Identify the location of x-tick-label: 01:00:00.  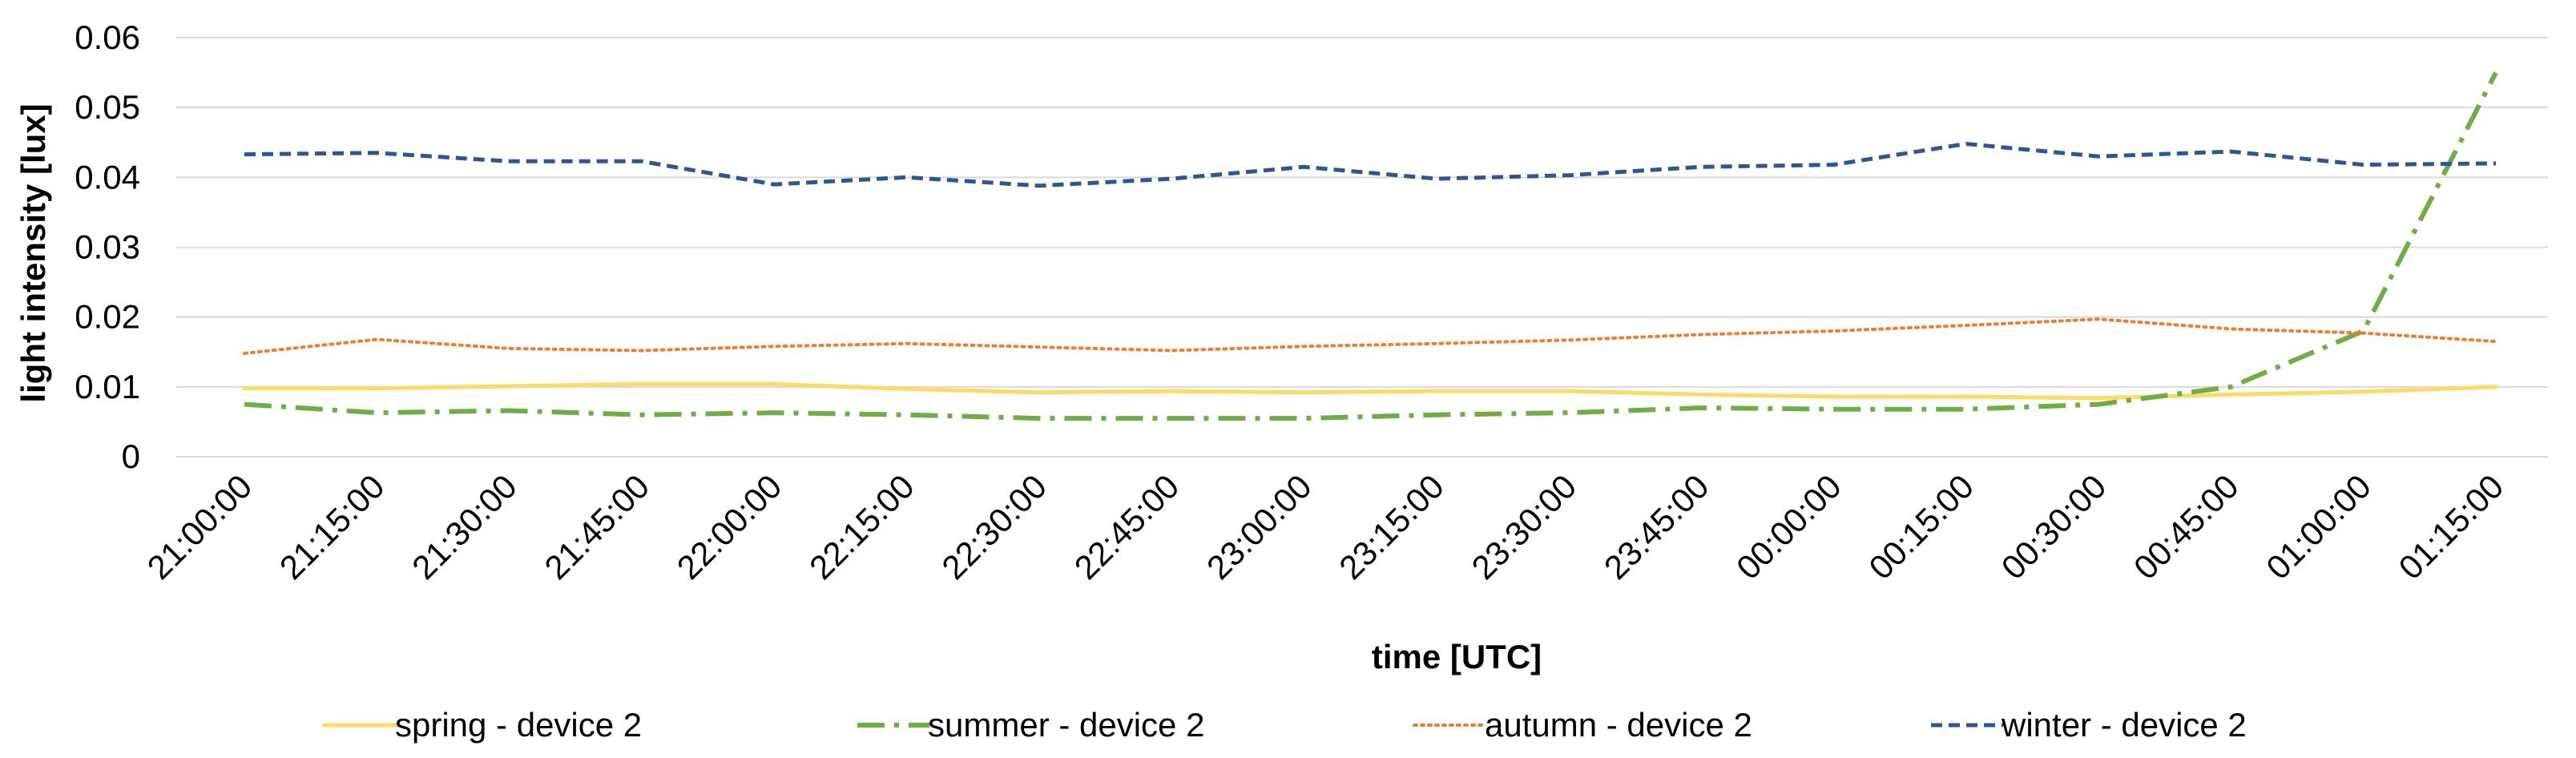
(2318, 527).